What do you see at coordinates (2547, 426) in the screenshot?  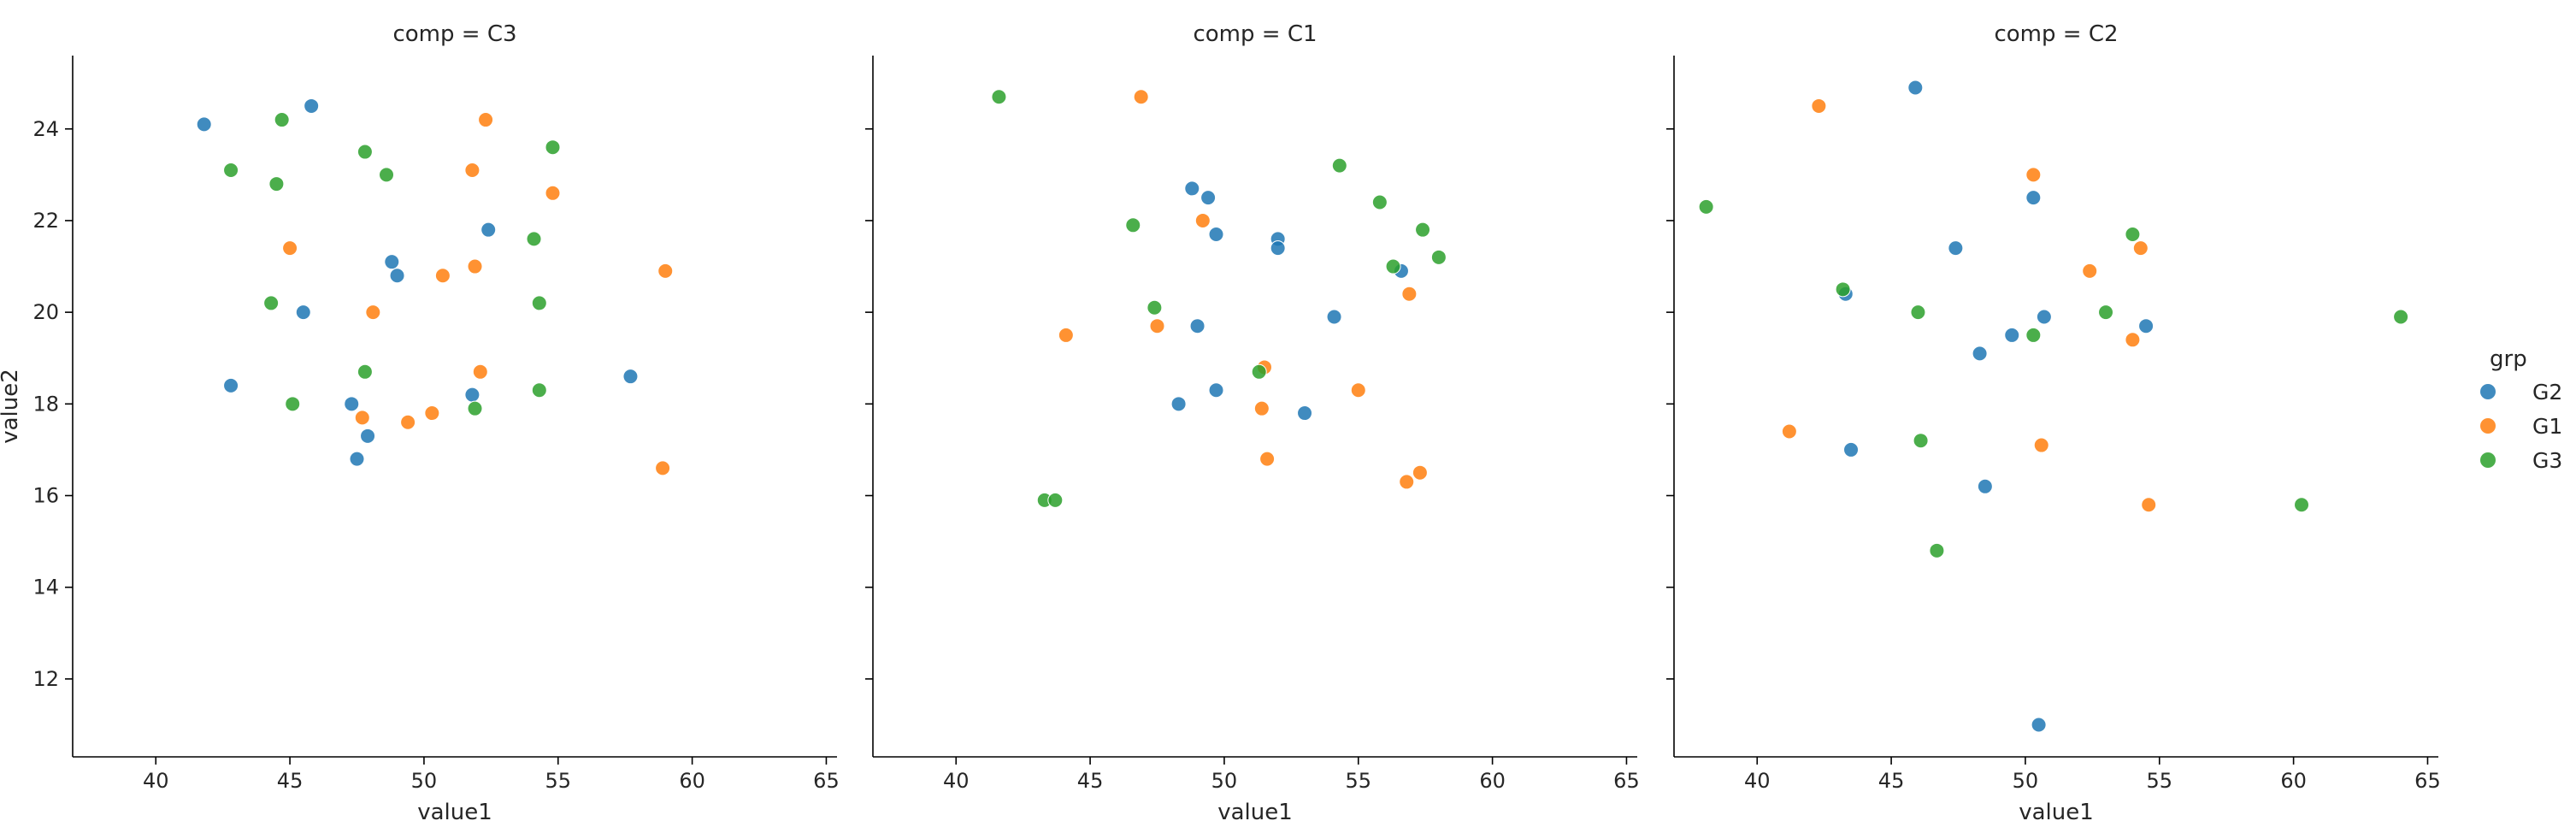 I see `legend-label: G1` at bounding box center [2547, 426].